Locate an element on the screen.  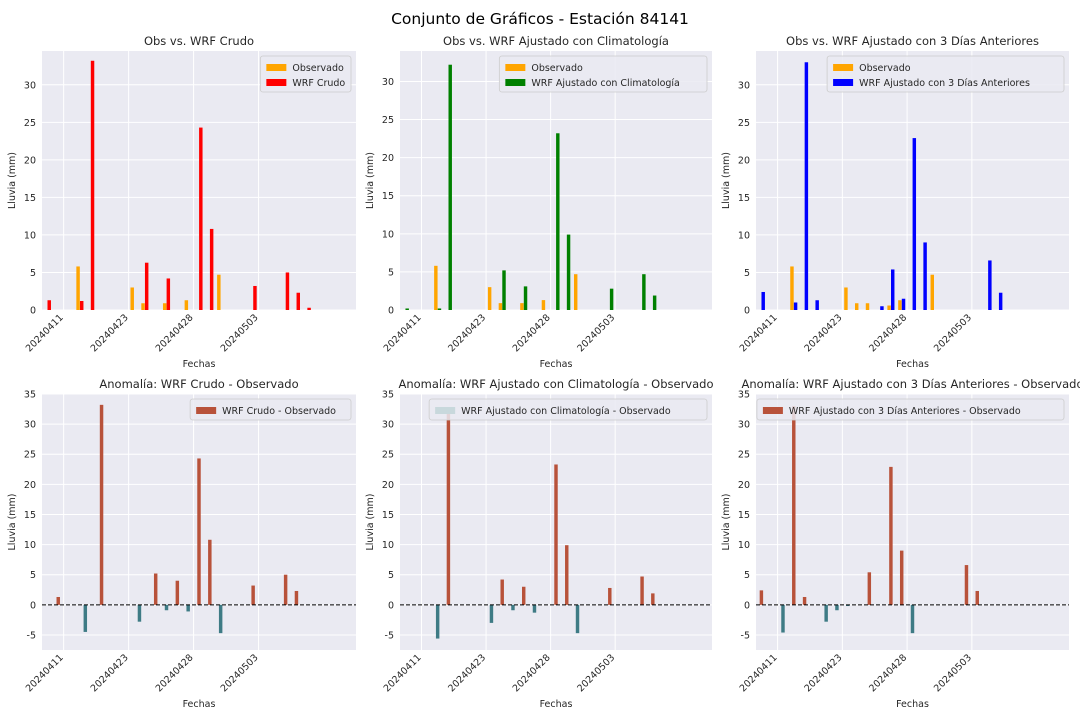
legend: Observado WRF Crudo is located at coordinates (305, 74).